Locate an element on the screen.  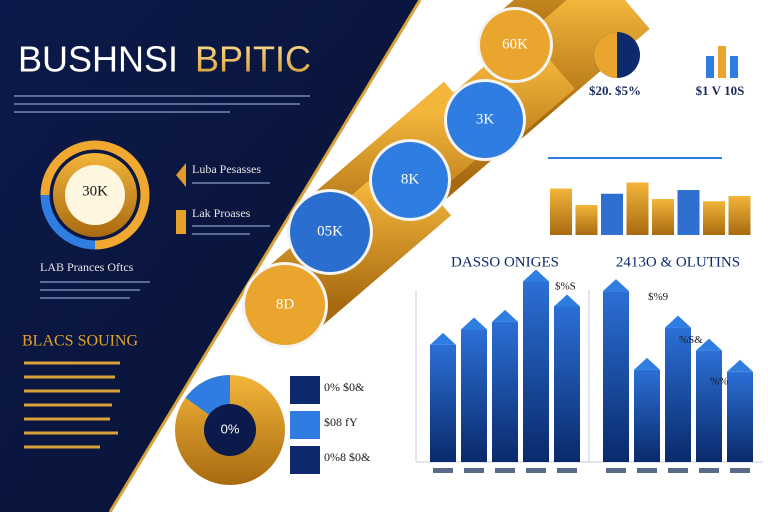
data-label: %S& is located at coordinates (691, 340).